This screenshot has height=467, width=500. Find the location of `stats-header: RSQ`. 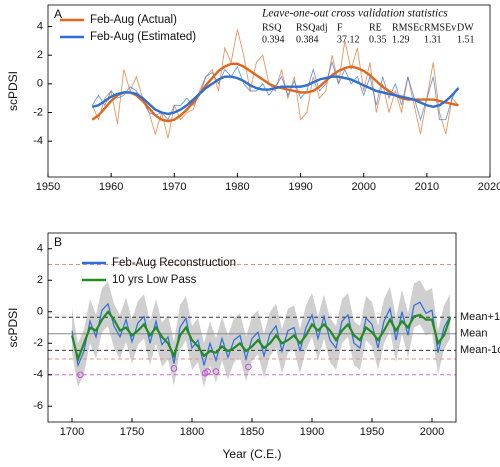

stats-header: RSQ is located at coordinates (272, 27).